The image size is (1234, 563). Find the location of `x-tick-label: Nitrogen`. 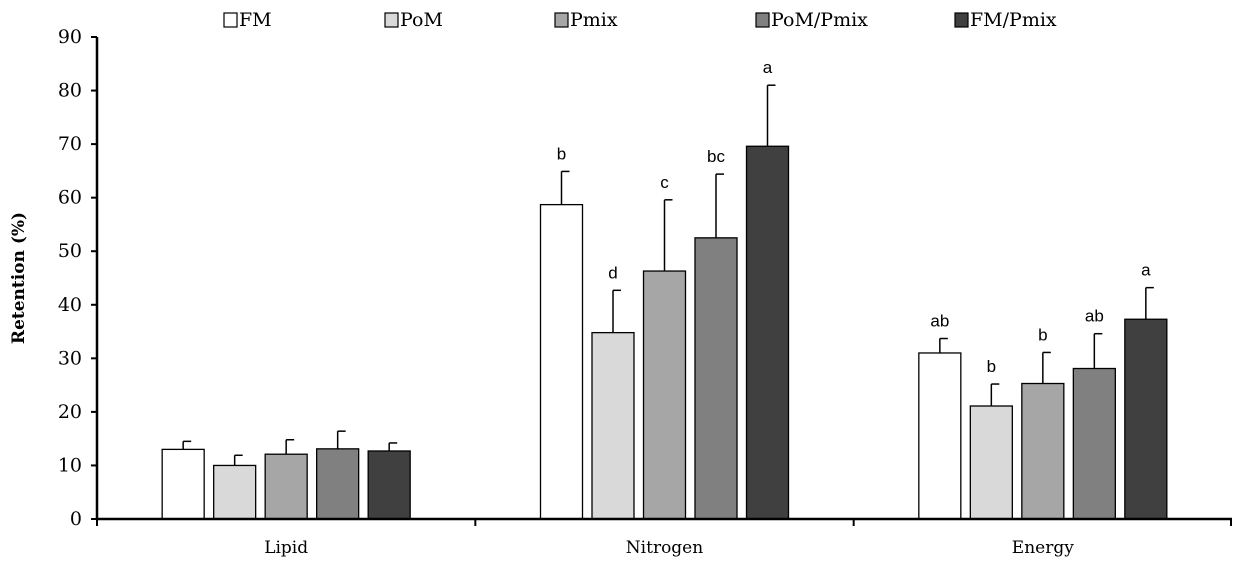

x-tick-label: Nitrogen is located at coordinates (664, 548).